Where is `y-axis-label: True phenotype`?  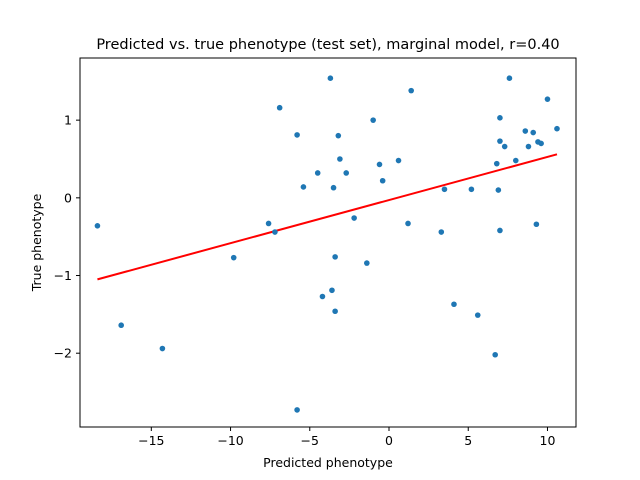
y-axis-label: True phenotype is located at coordinates (36, 242).